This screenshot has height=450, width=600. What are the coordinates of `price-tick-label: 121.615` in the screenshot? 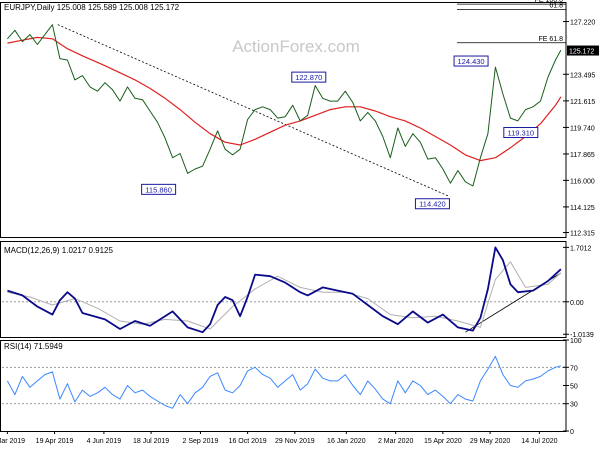 It's located at (582, 102).